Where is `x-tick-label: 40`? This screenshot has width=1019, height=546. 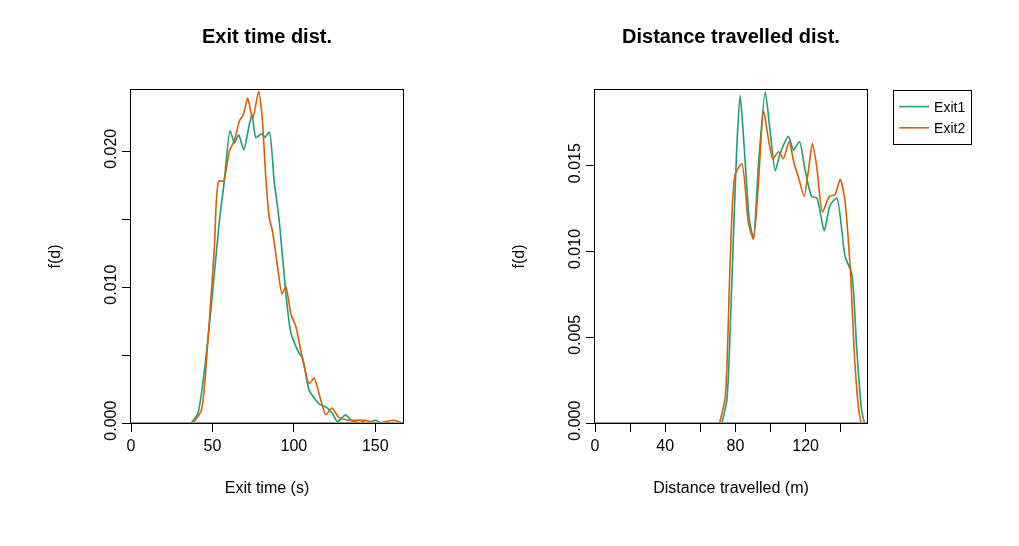 x-tick-label: 40 is located at coordinates (665, 446).